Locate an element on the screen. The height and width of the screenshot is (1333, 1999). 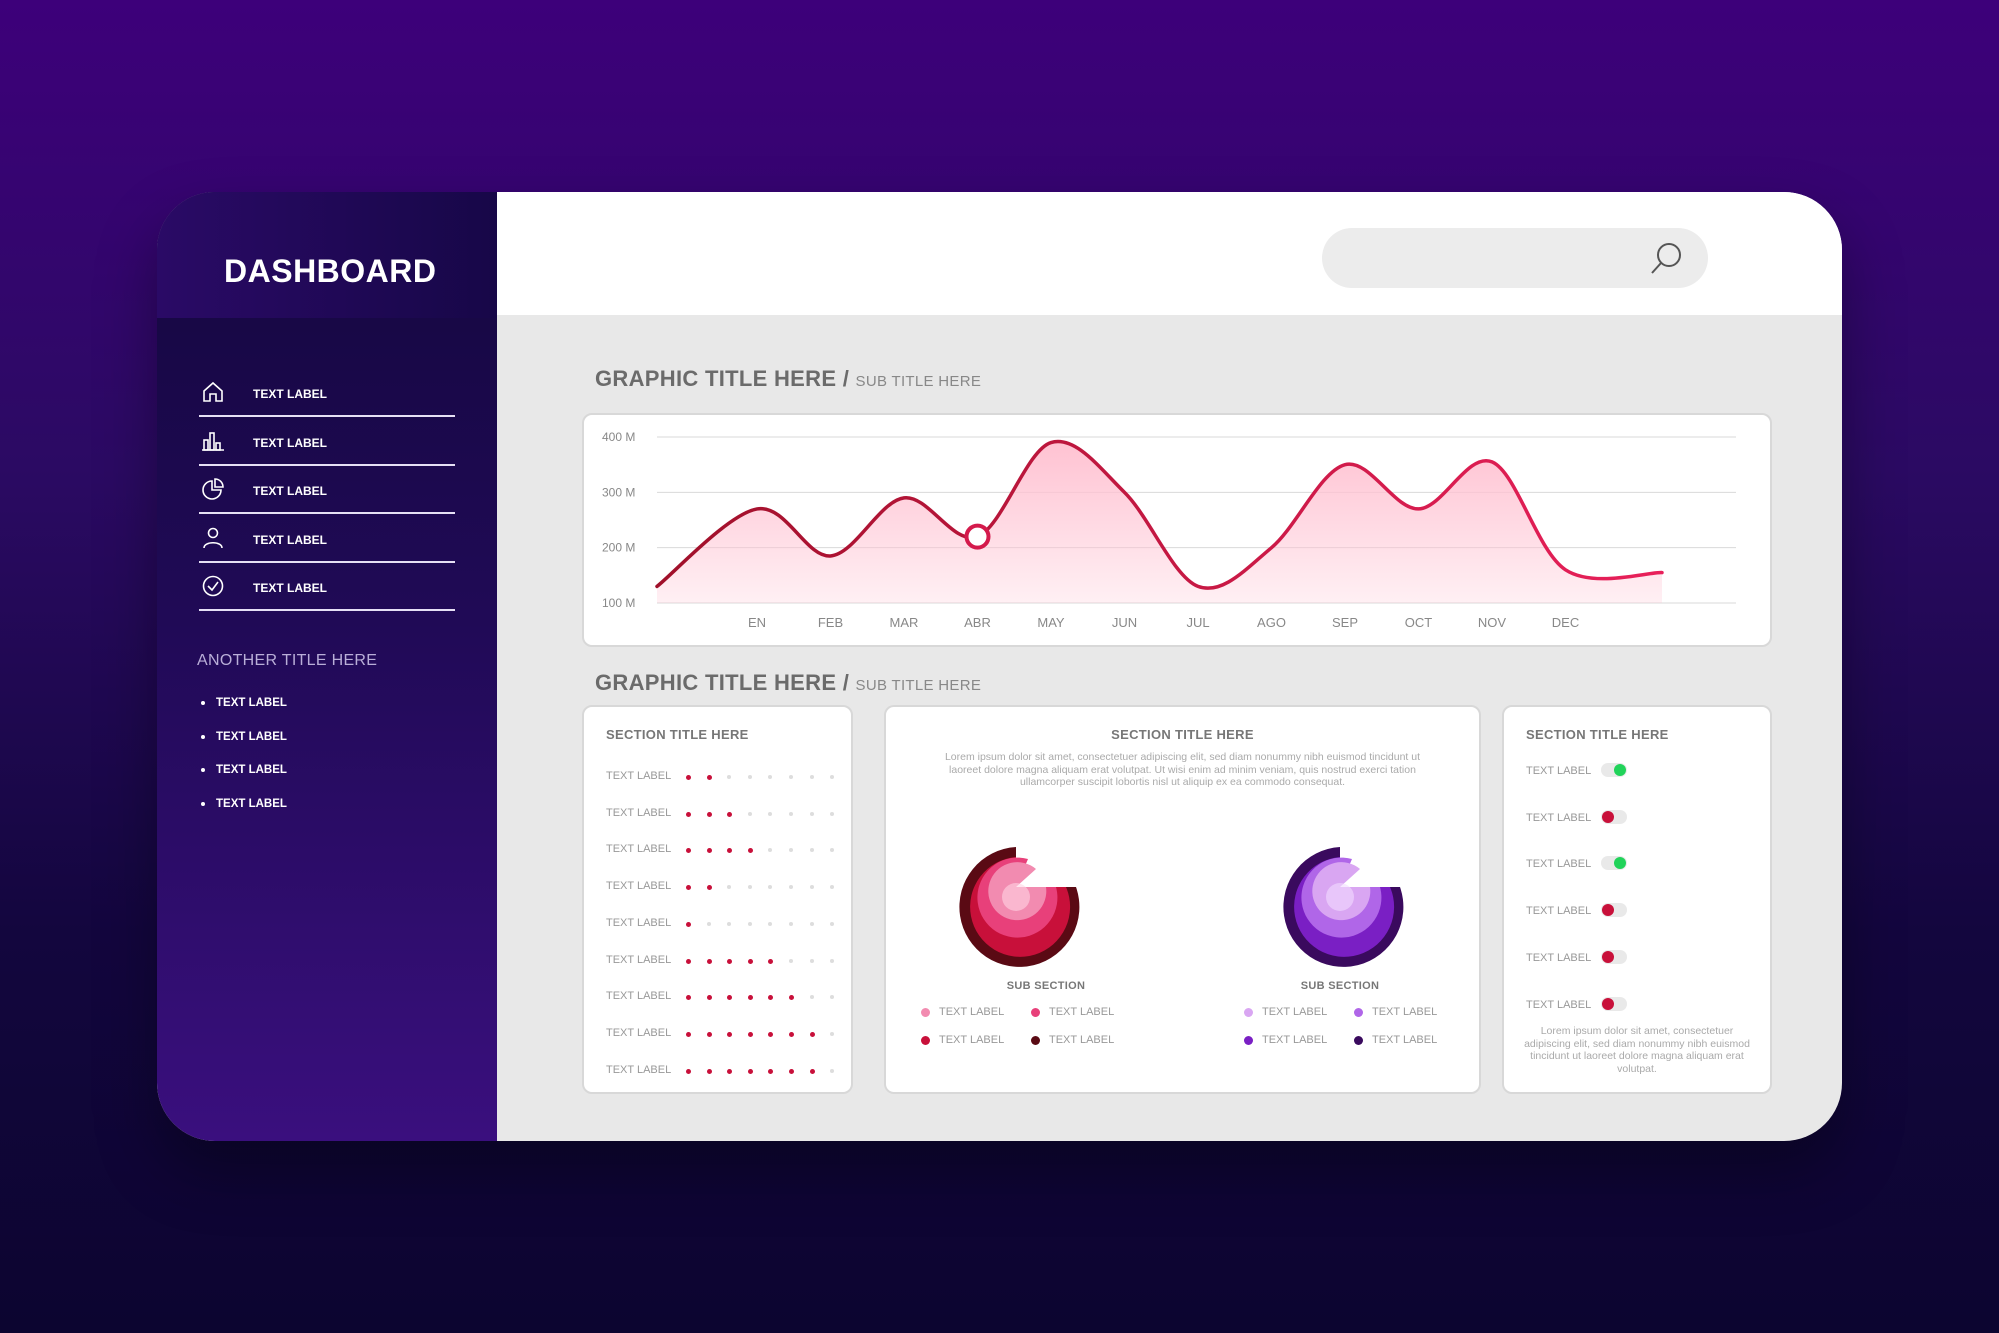
purple-radial-chart is located at coordinates (1343, 907).